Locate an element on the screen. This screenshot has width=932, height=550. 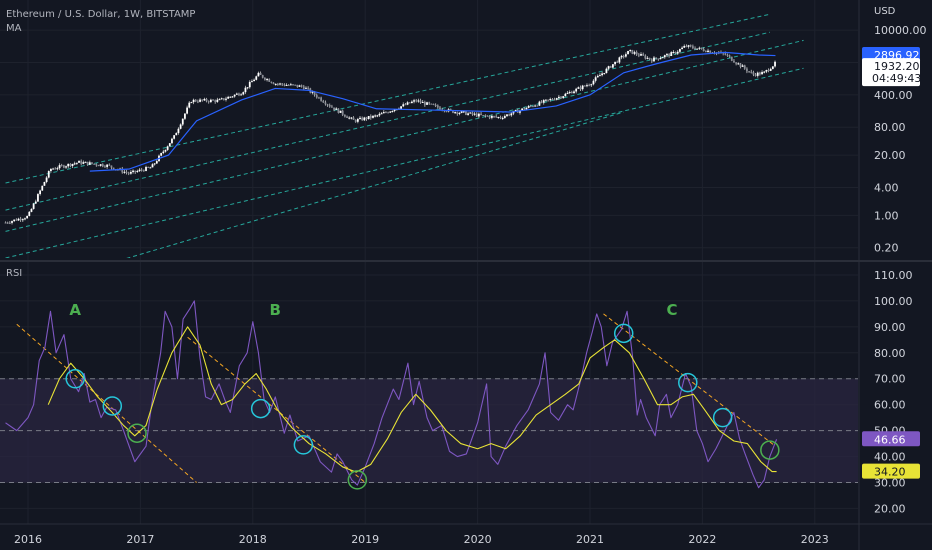
rsi-indicator-label: RSI is located at coordinates (14, 273).